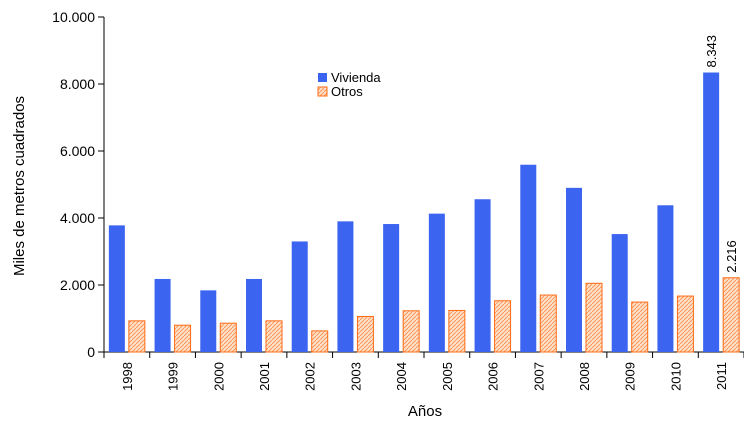 This screenshot has height=423, width=744. What do you see at coordinates (685, 324) in the screenshot?
I see `bar-otros-2010` at bounding box center [685, 324].